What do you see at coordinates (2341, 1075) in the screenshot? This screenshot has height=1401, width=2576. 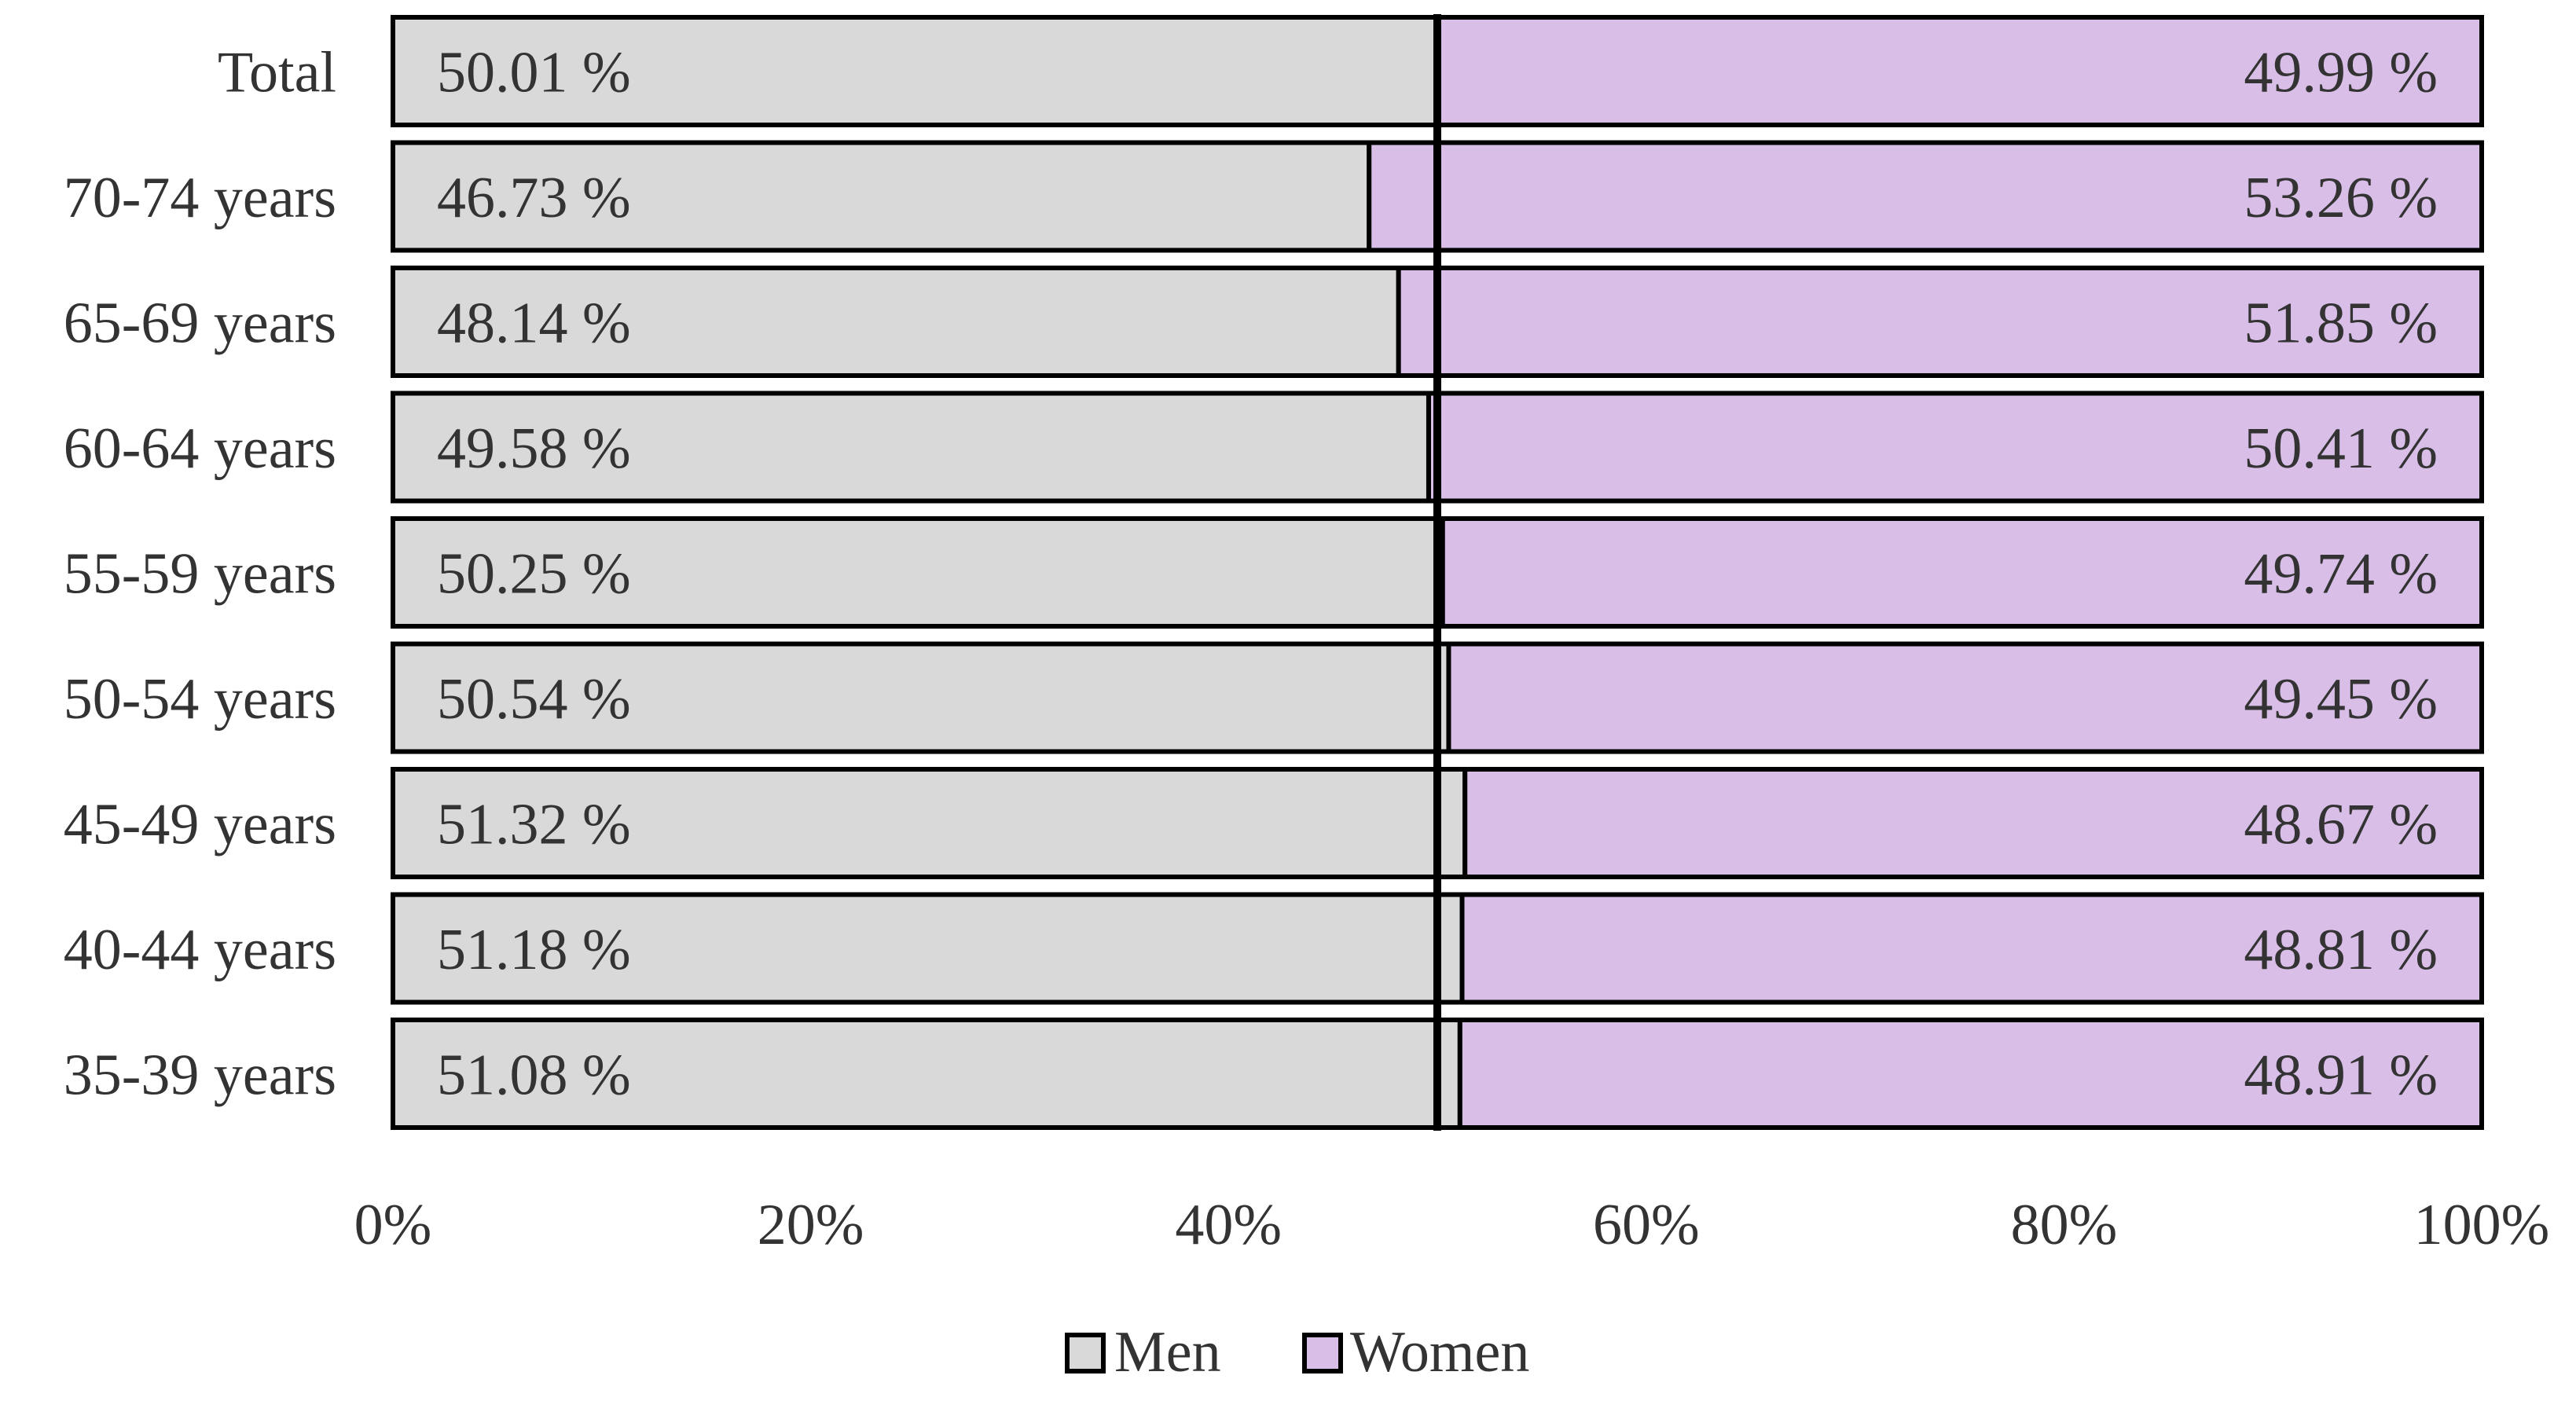 I see `data-label-women: 48.91 %` at bounding box center [2341, 1075].